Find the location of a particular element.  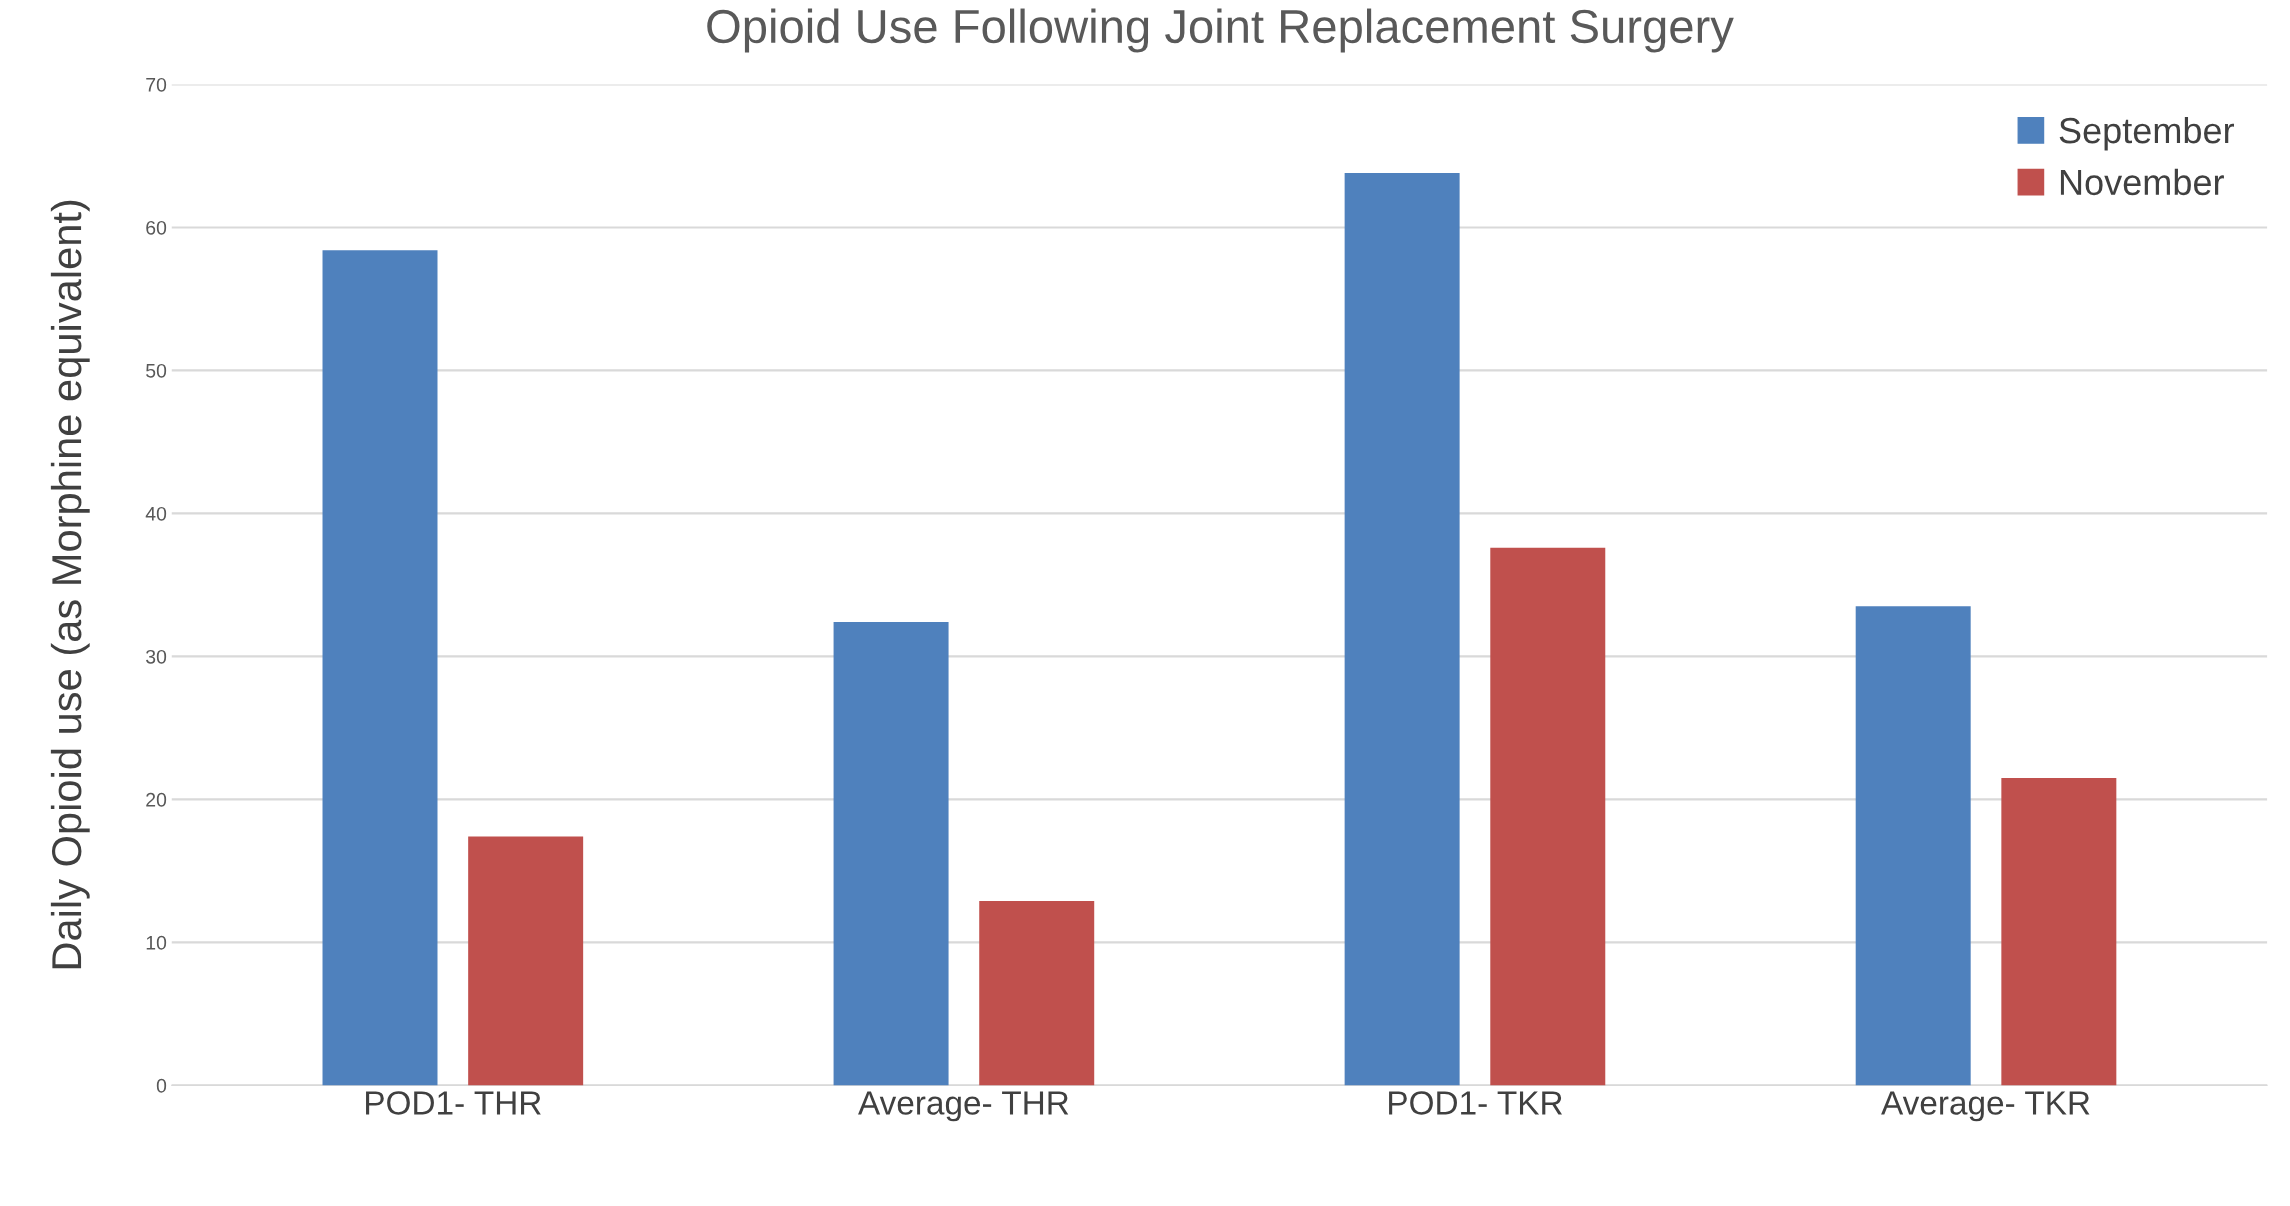

chart-title: Opioid Use Following Joint Replacement Surgery is located at coordinates (1220, 30).